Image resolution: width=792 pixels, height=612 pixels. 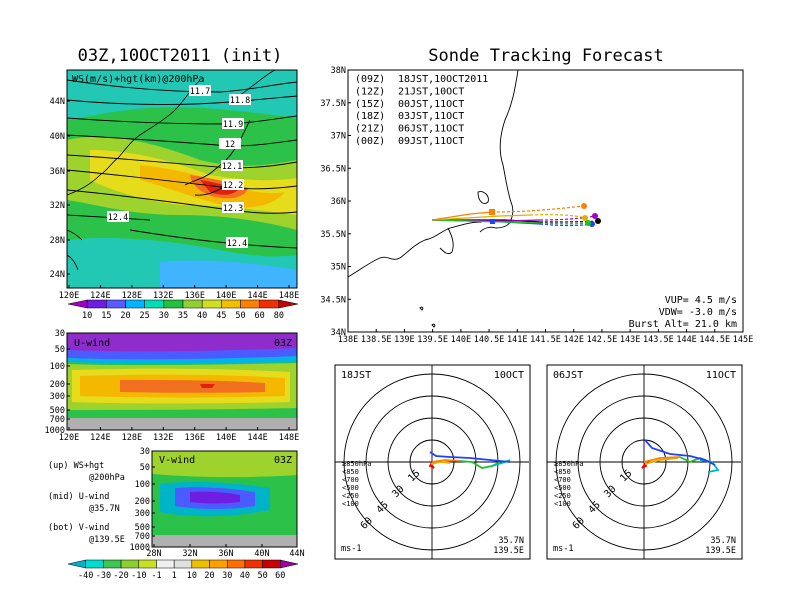 What do you see at coordinates (509, 375) in the screenshot?
I see `hodo-left-date: 10OCT` at bounding box center [509, 375].